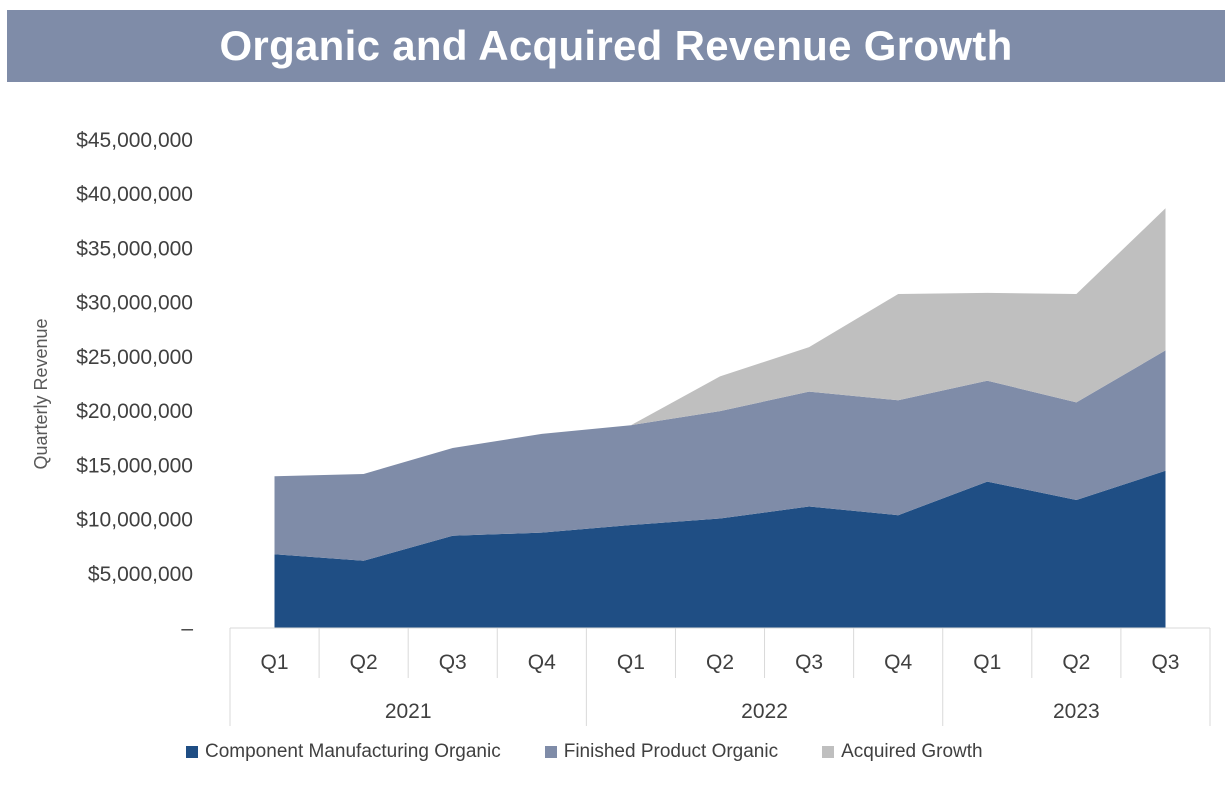 Image resolution: width=1232 pixels, height=799 pixels. What do you see at coordinates (912, 751) in the screenshot?
I see `legend-label-acquired: Acquired Growth` at bounding box center [912, 751].